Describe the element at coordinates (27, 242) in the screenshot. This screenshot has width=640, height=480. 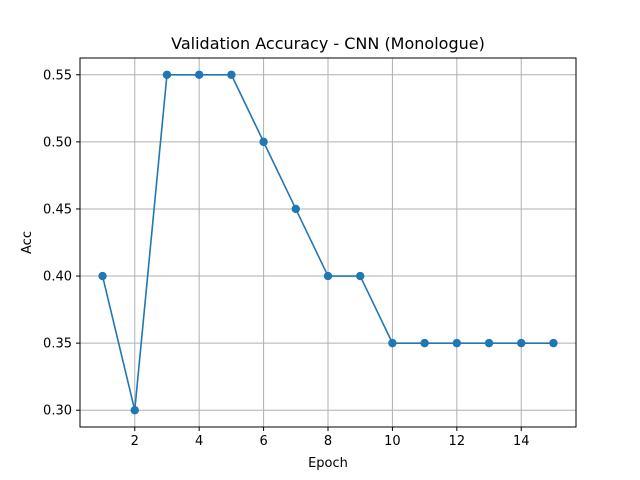
I see `y-axis-label: Acc` at that location.